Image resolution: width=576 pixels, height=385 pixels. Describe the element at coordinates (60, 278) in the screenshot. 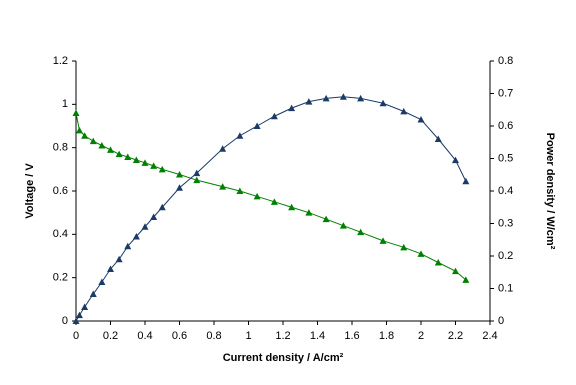

I see `y-tick-label: 0.2` at that location.